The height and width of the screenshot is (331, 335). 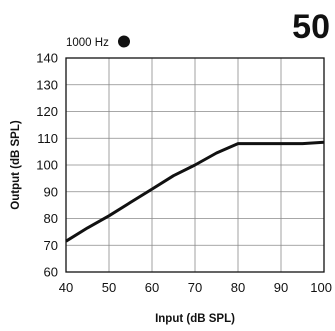 I want to click on x-tick-label: 70, so click(x=195, y=287).